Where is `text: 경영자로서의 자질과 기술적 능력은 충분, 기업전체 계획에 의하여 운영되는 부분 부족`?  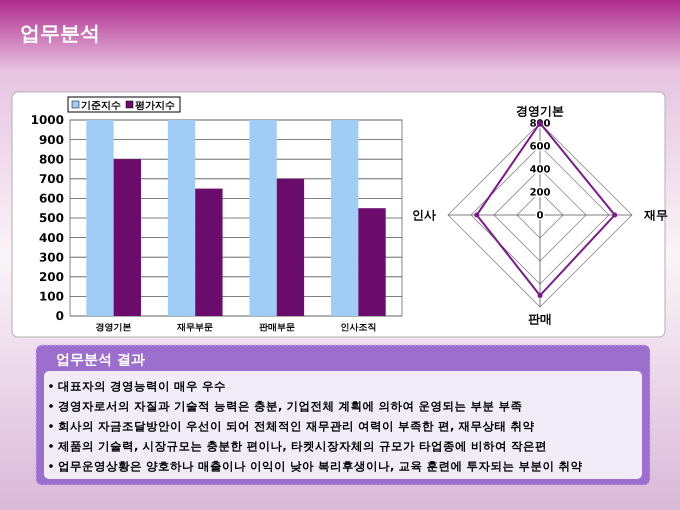 text: 경영자로서의 자질과 기술적 능력은 충분, 기업전체 계획에 의하여 운영되는 부분 부족 is located at coordinates (290, 406).